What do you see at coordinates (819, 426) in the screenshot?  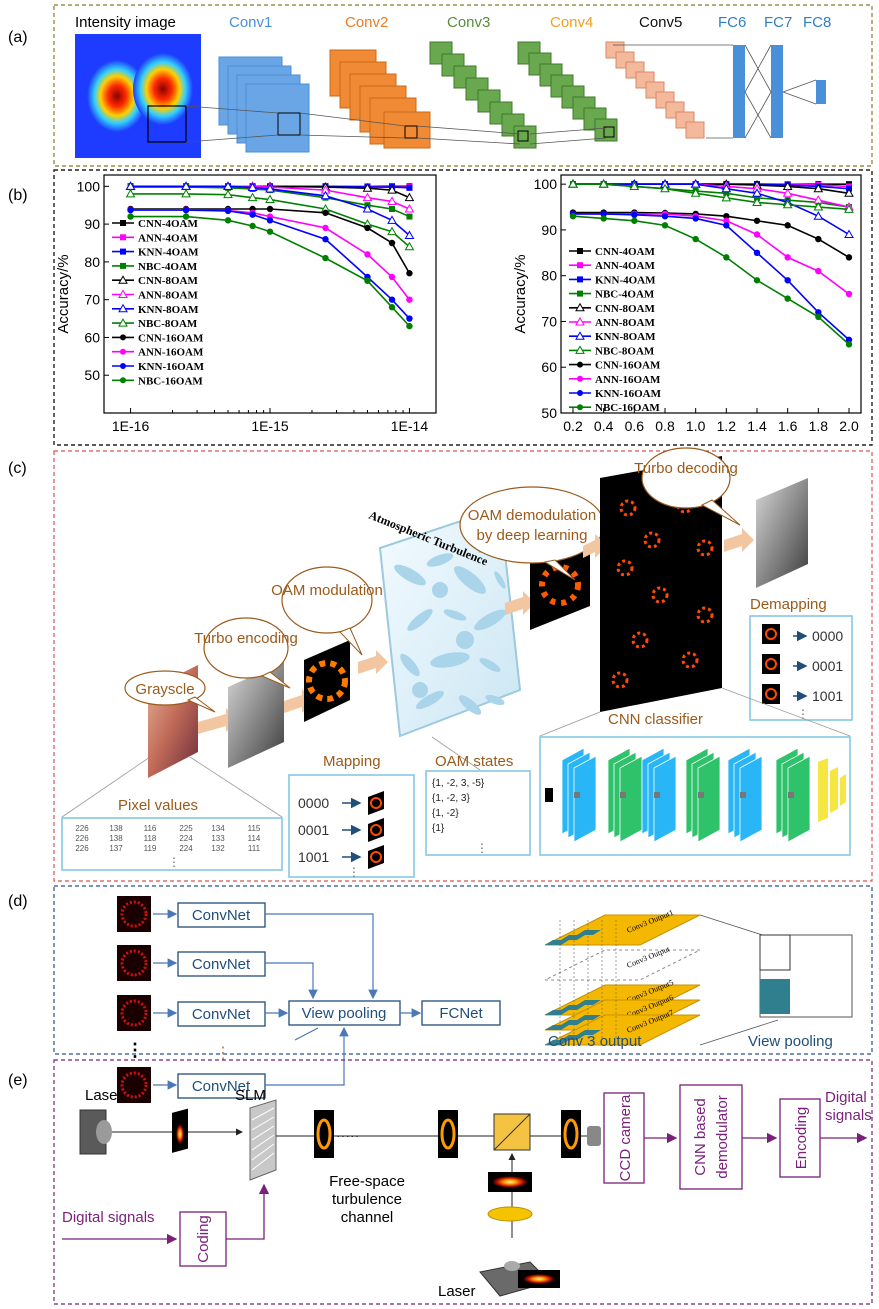 I see `x-tick-label: 1.8` at bounding box center [819, 426].